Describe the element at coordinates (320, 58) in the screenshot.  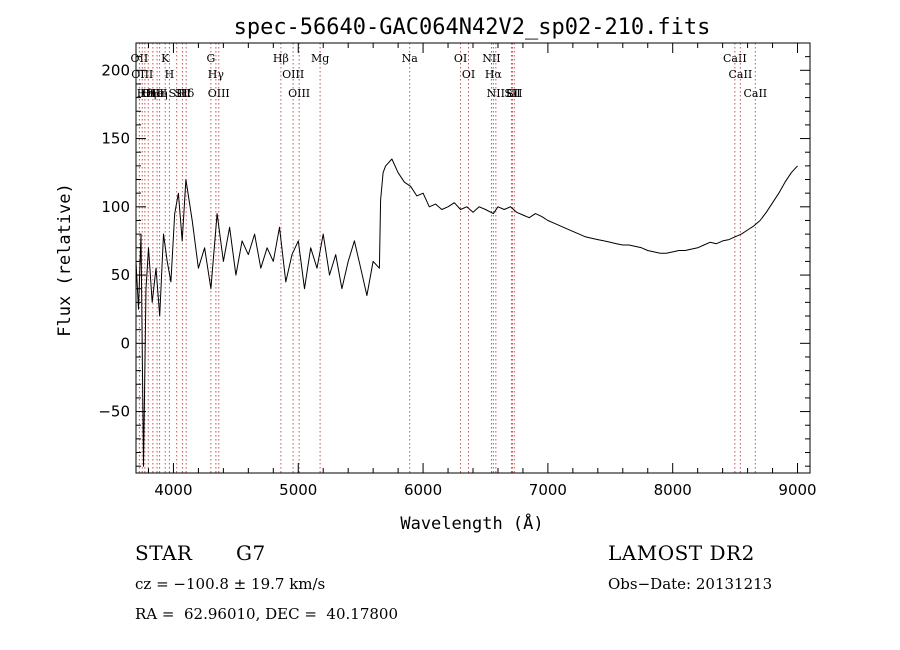
I see `line-label-18: Mg` at that location.